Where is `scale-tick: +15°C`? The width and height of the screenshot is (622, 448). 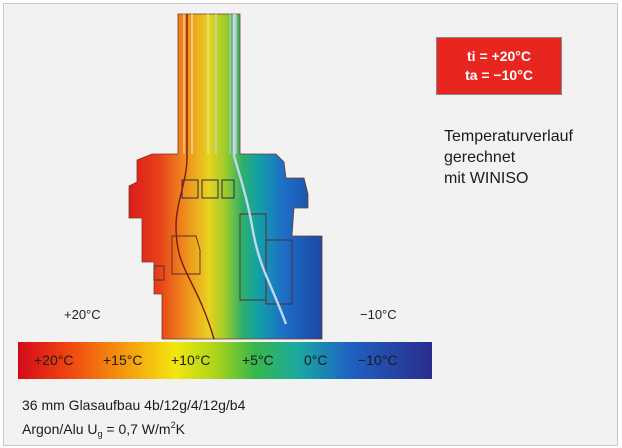
scale-tick: +15°C is located at coordinates (123, 360).